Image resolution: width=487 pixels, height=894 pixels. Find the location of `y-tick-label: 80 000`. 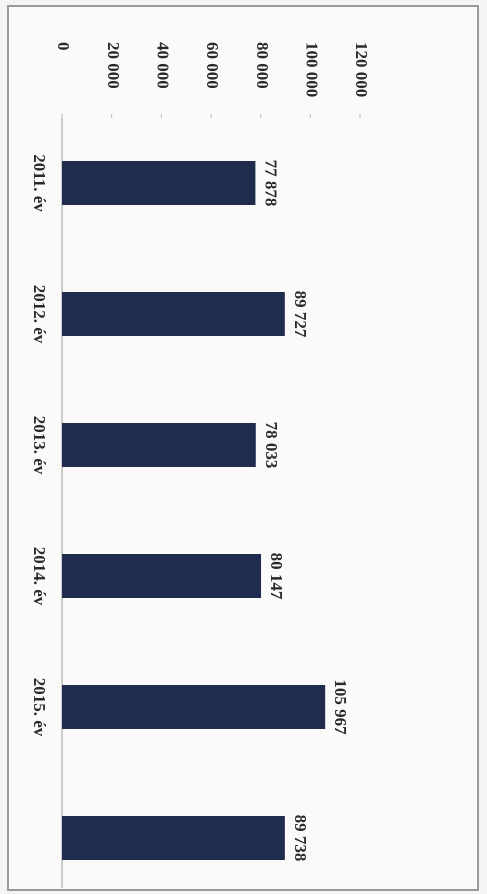

y-tick-label: 80 000 is located at coordinates (262, 65).